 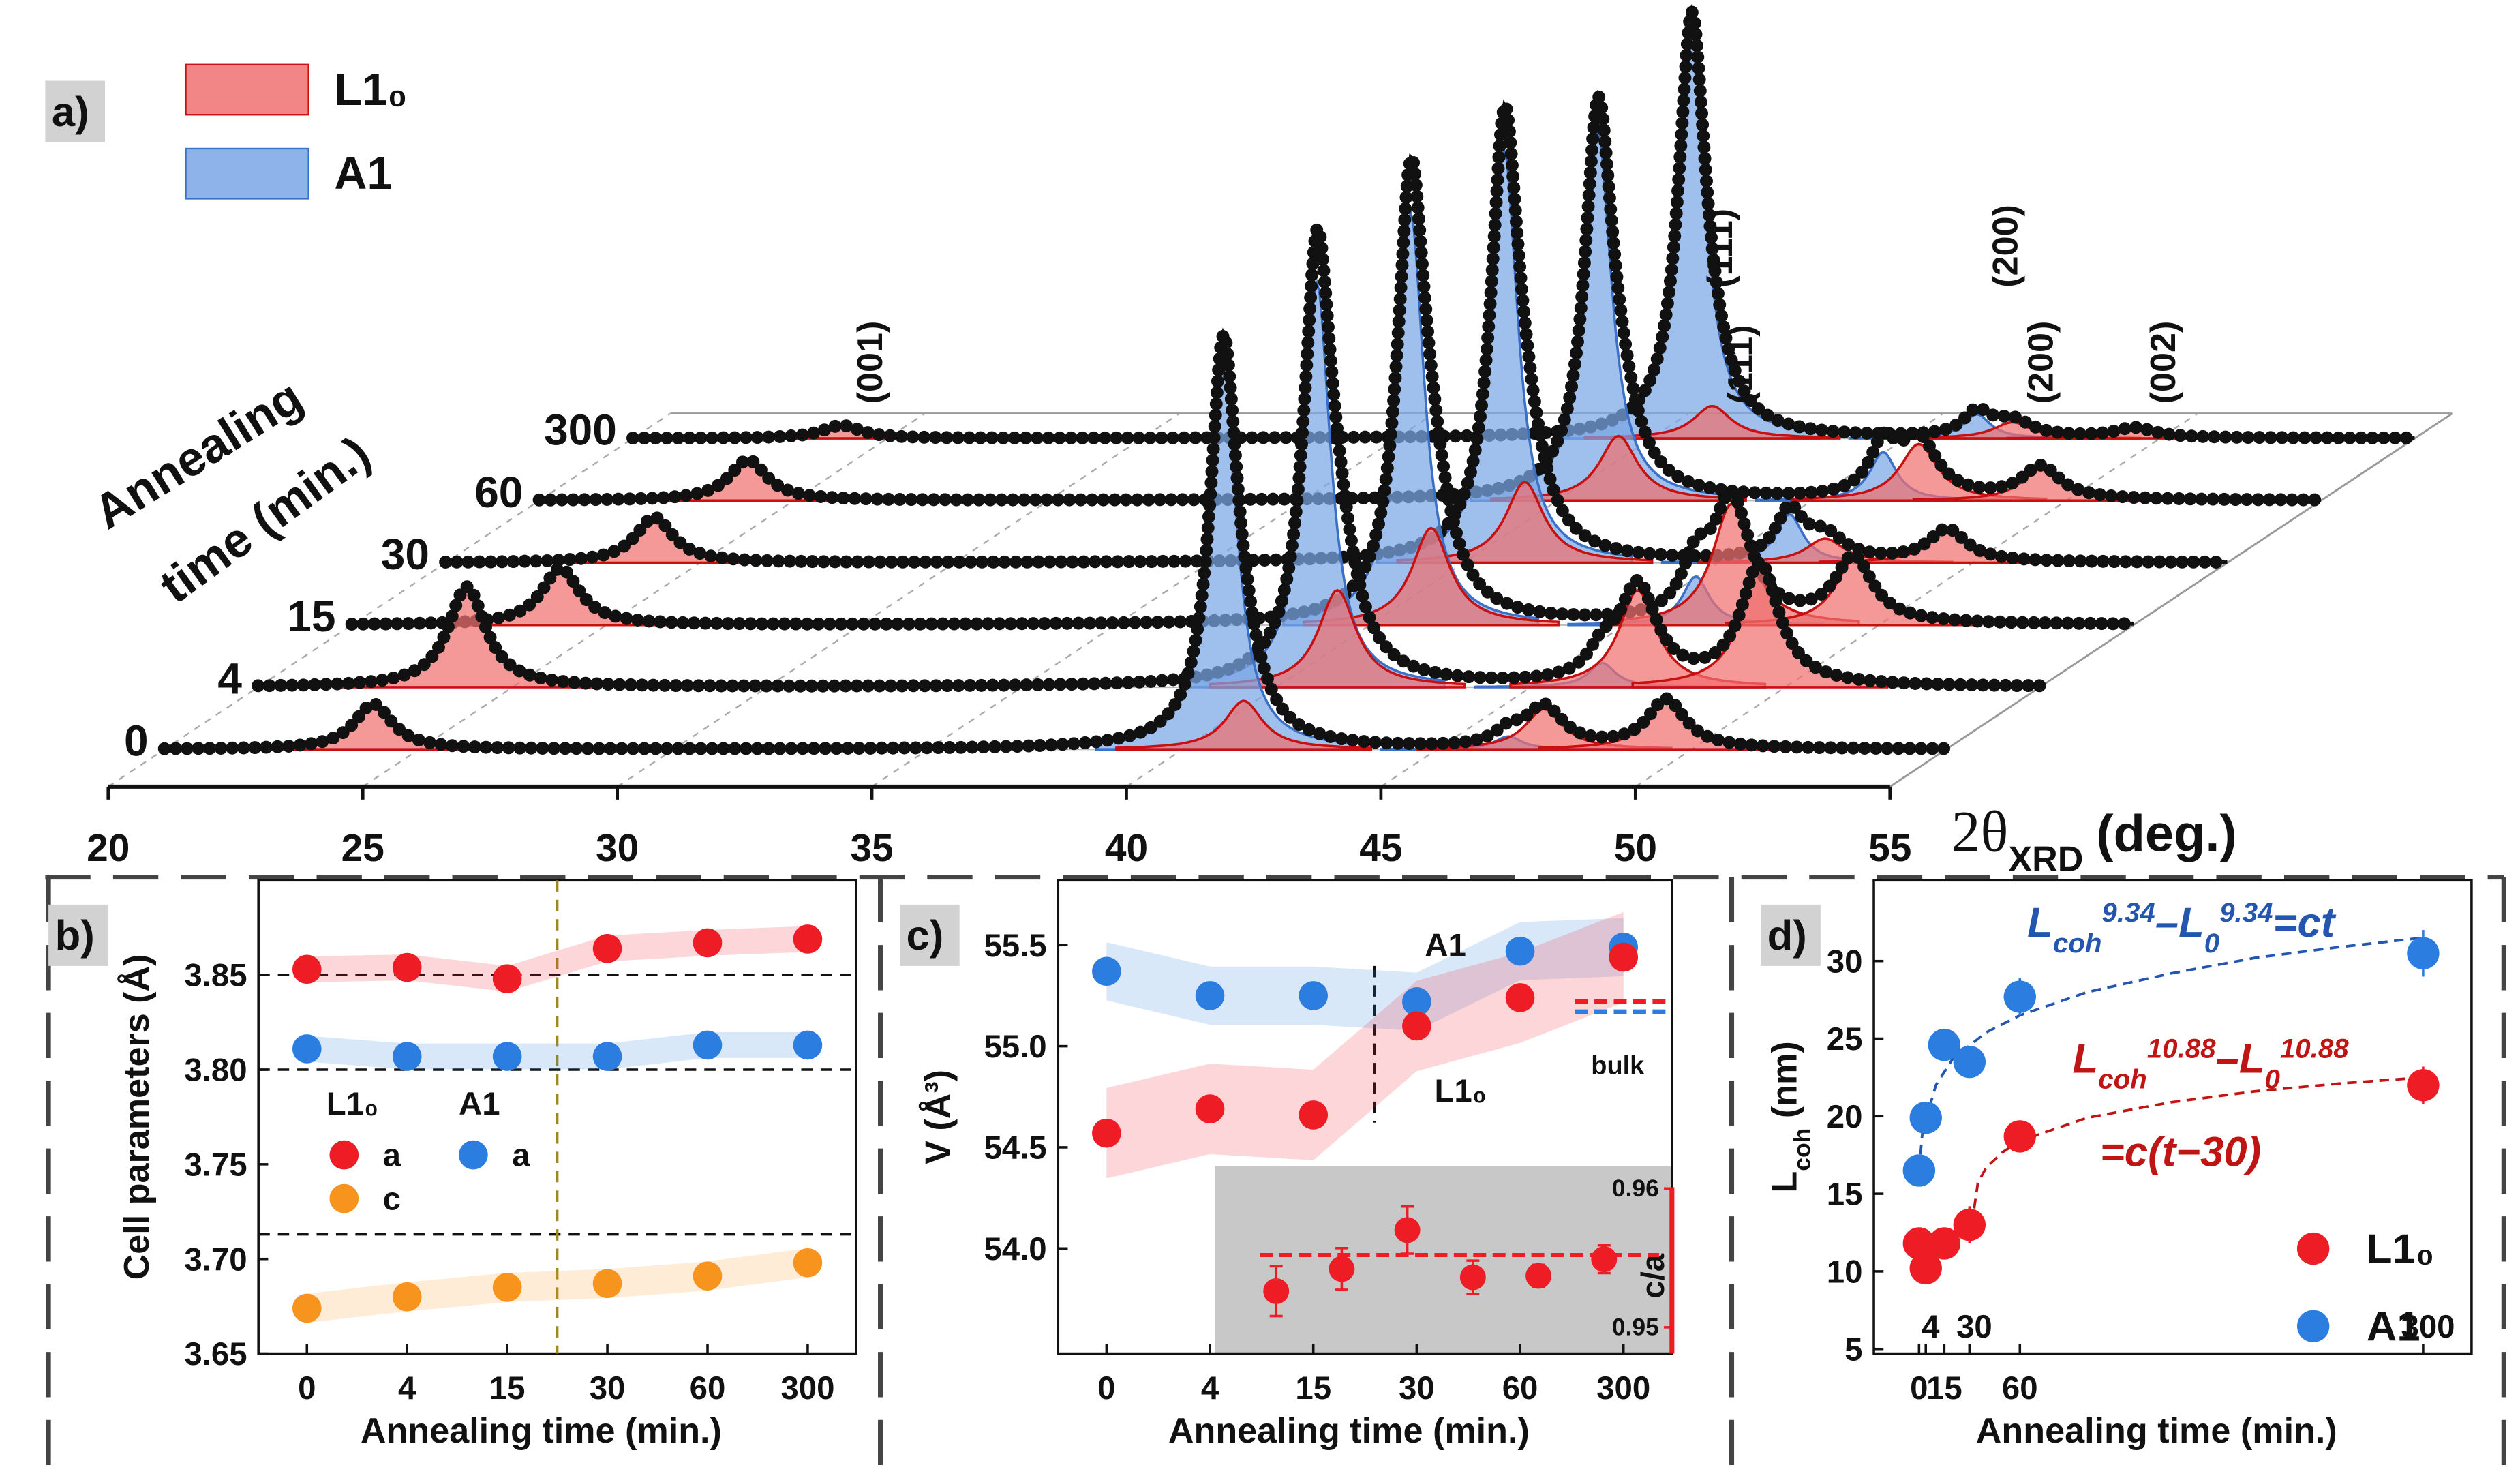 I want to click on y-axis-label: Cell parameters (Å), so click(x=137, y=1117).